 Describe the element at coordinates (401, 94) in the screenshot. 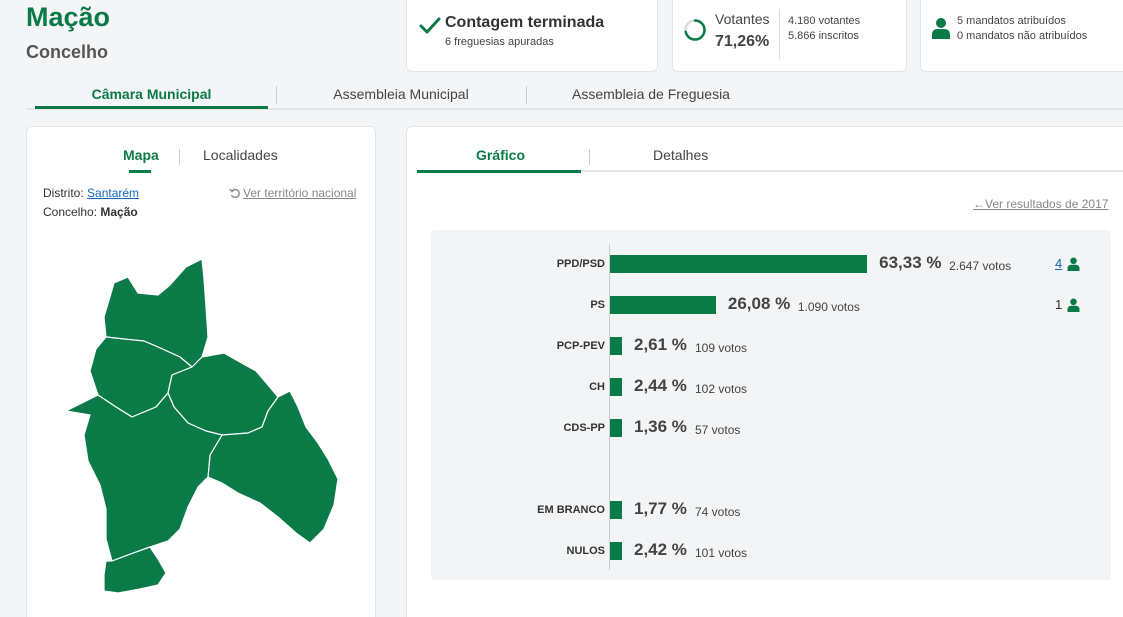

I see `tab-assembleia-municipal: Assembleia Municipal` at that location.